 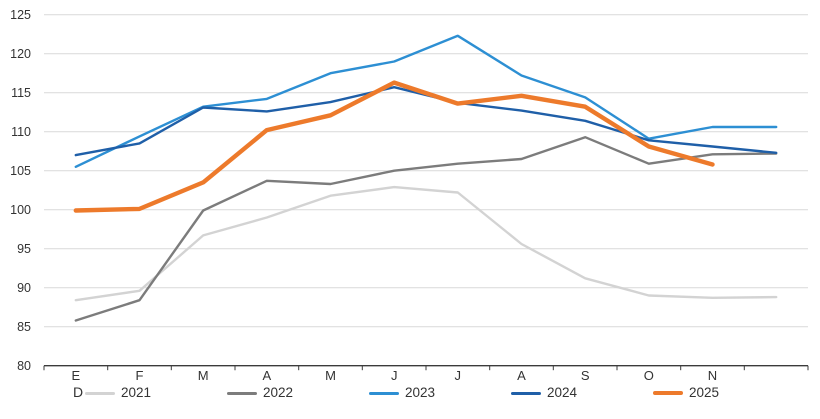 What do you see at coordinates (24, 249) in the screenshot?
I see `y-axis-tick-label: 95` at bounding box center [24, 249].